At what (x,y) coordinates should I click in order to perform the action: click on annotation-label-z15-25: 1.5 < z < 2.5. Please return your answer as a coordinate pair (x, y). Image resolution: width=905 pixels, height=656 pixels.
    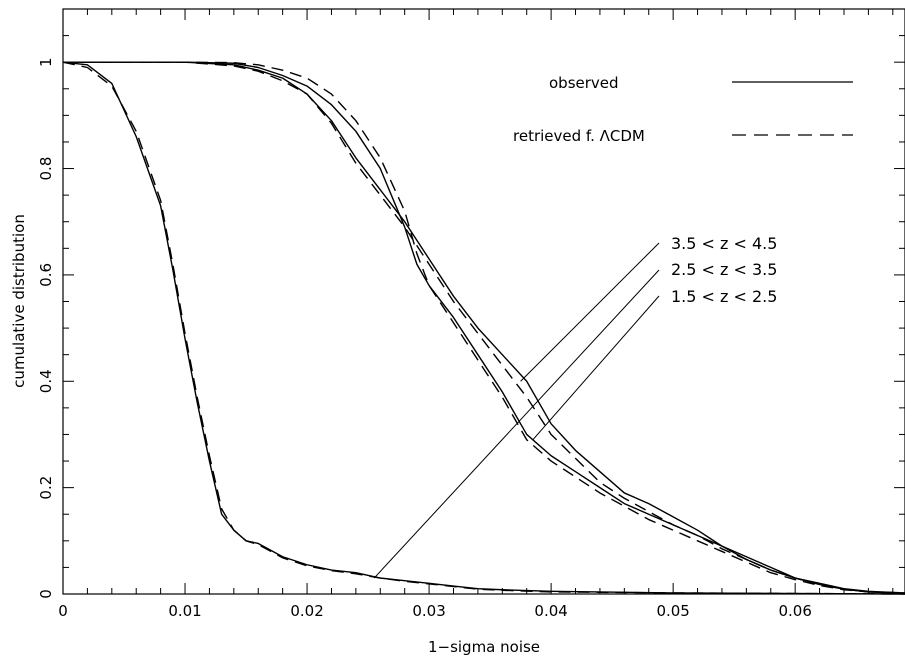
    Looking at the image, I should click on (724, 296).